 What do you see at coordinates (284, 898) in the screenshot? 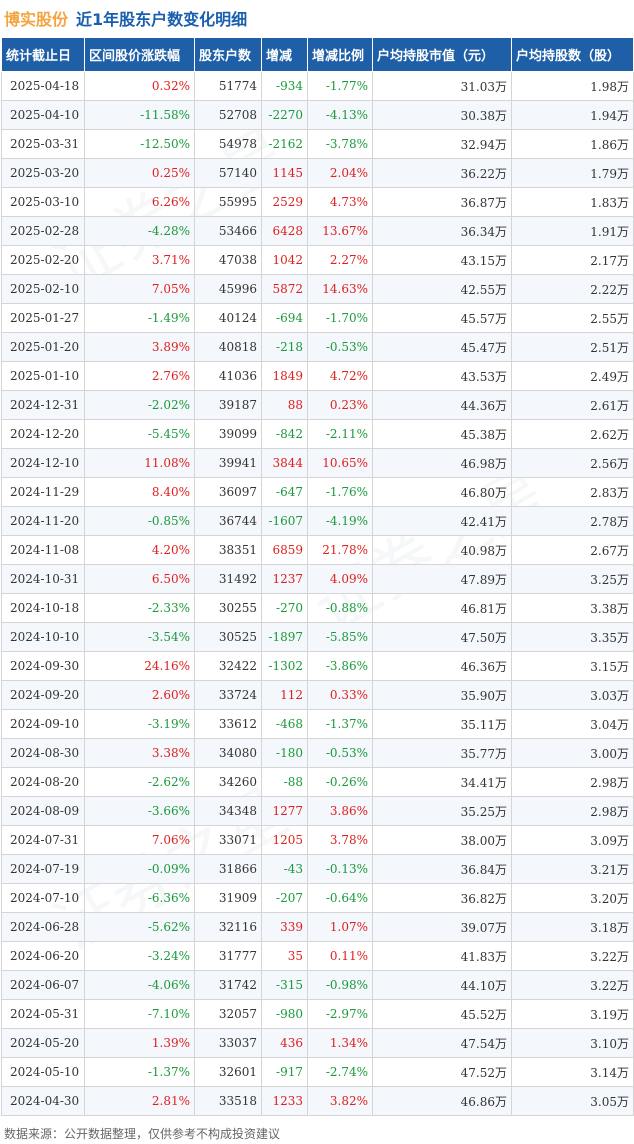
I see `table-cell: -207` at bounding box center [284, 898].